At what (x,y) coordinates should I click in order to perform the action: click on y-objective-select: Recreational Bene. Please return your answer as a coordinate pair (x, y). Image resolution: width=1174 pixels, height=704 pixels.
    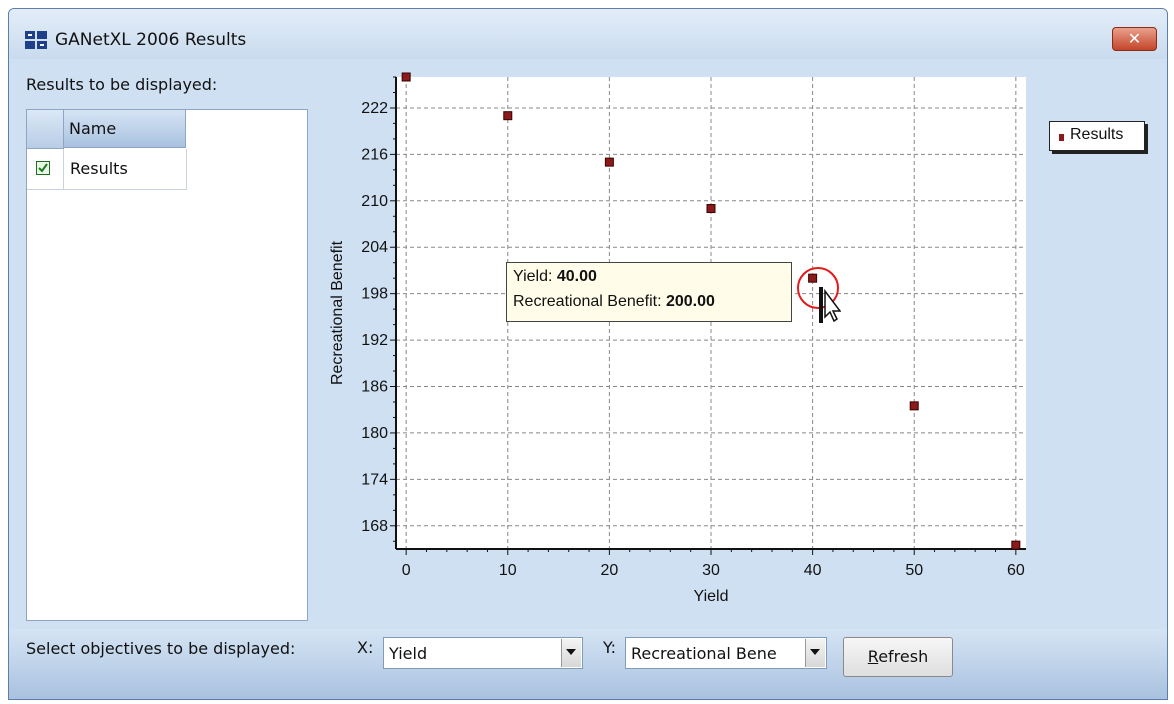
    Looking at the image, I should click on (726, 653).